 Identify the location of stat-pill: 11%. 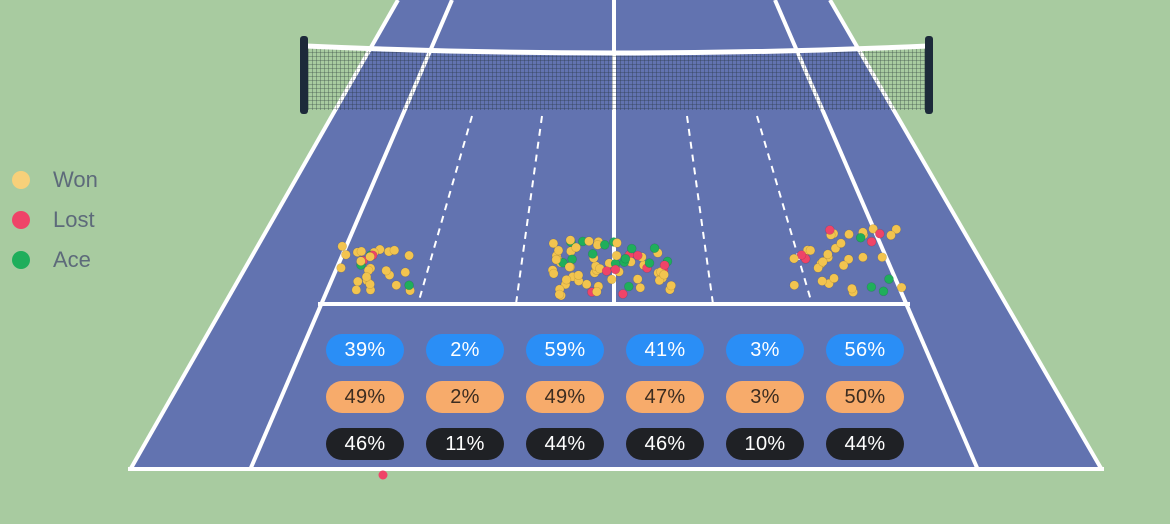
(465, 444).